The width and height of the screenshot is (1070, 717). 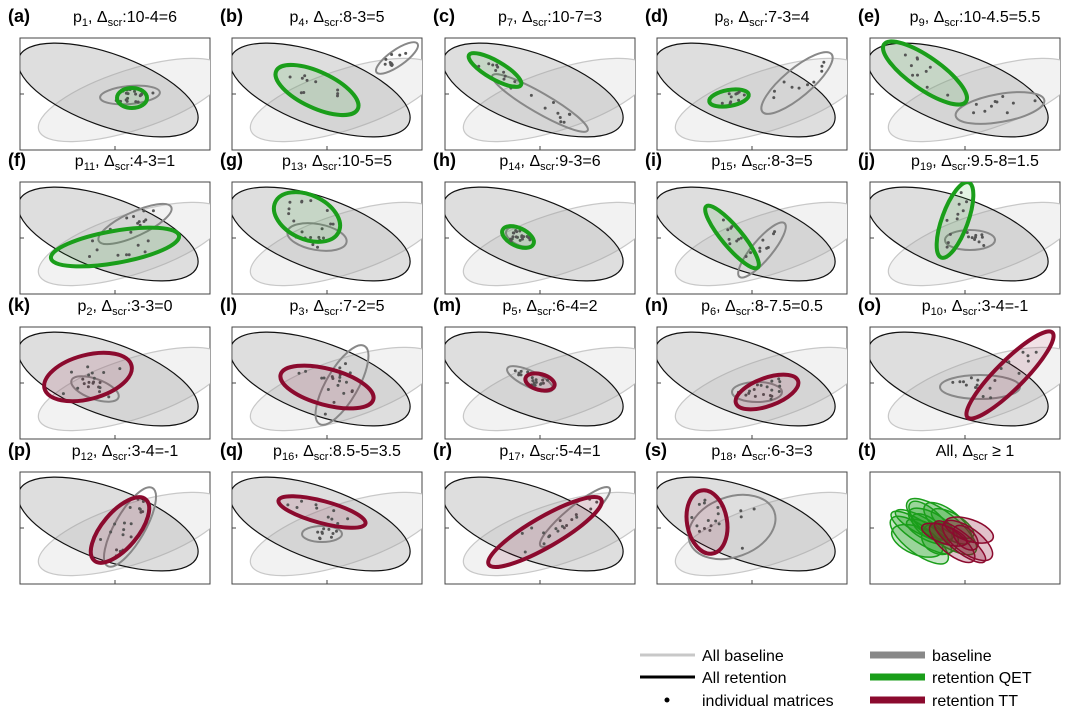 What do you see at coordinates (447, 305) in the screenshot?
I see `panel-letter: (m)` at bounding box center [447, 305].